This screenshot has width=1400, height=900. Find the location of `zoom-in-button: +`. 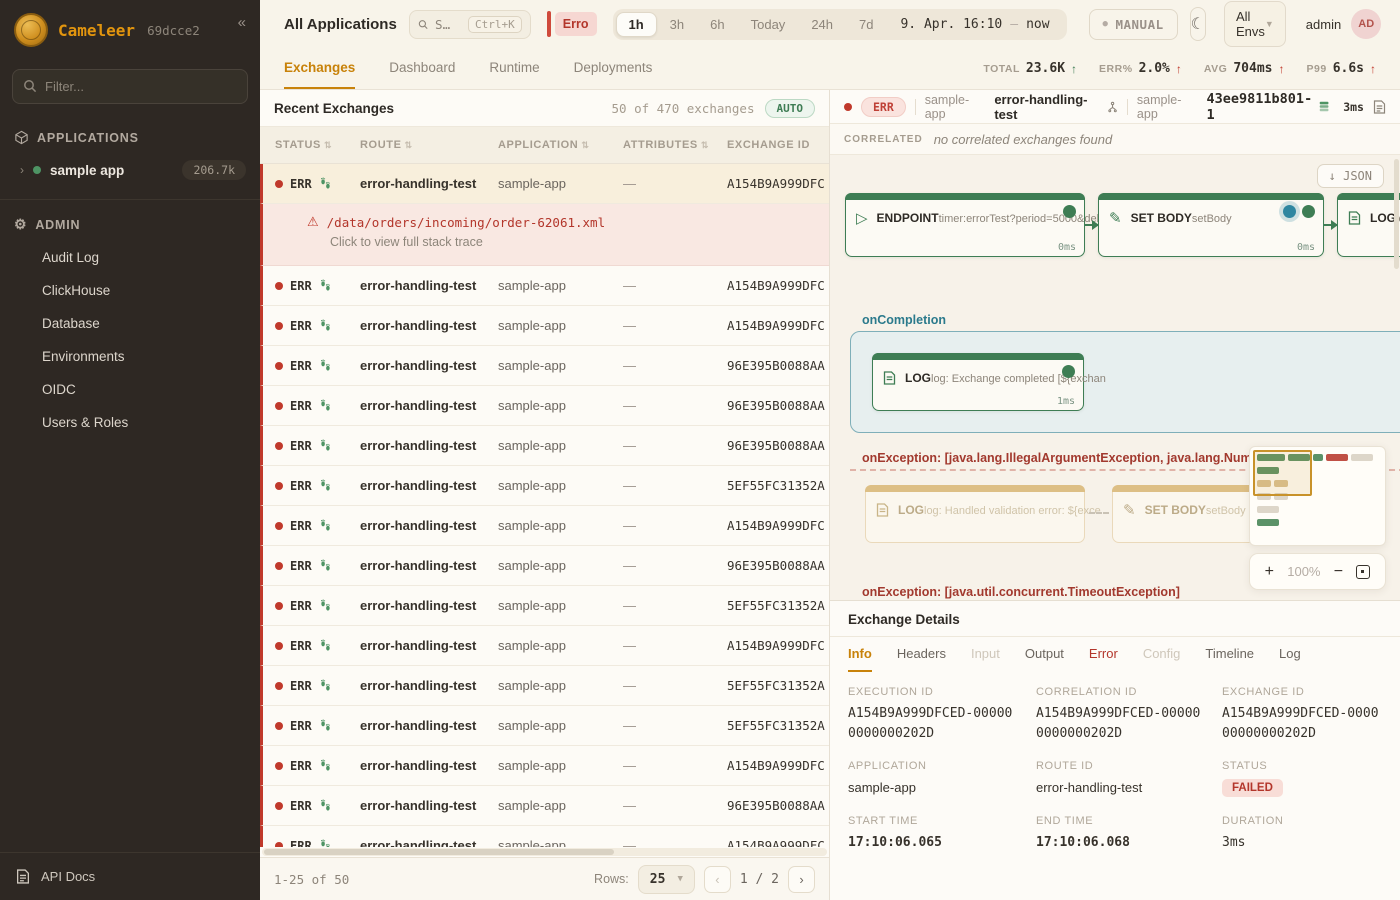

zoom-in-button: + is located at coordinates (1269, 571).